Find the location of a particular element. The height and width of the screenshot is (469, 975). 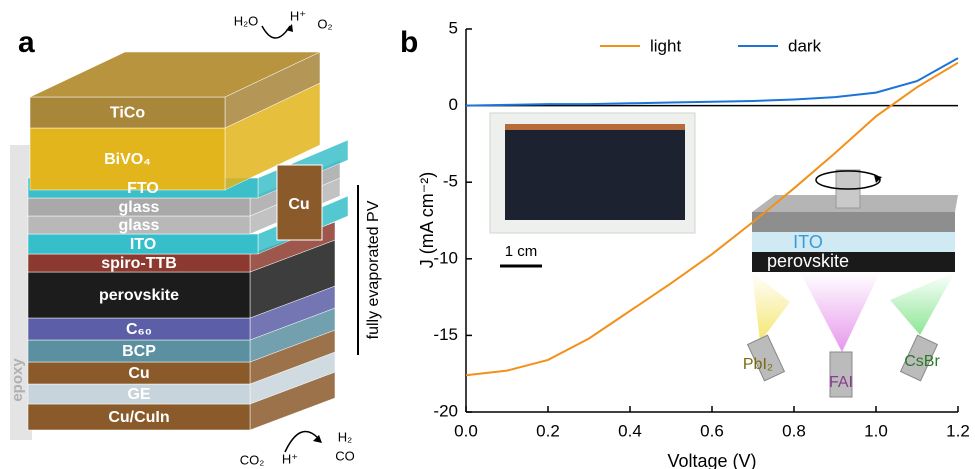

x-tick-label: 0.2 is located at coordinates (548, 430).